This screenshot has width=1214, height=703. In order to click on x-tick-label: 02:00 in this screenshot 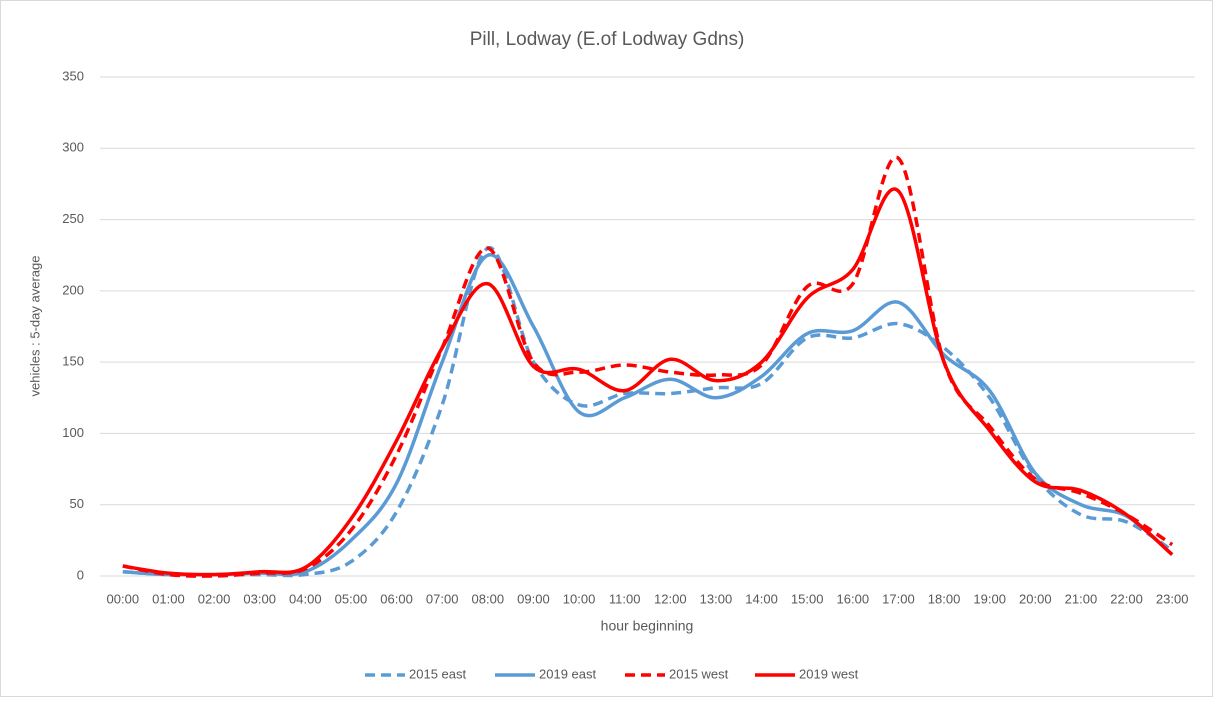, I will do `click(214, 598)`.